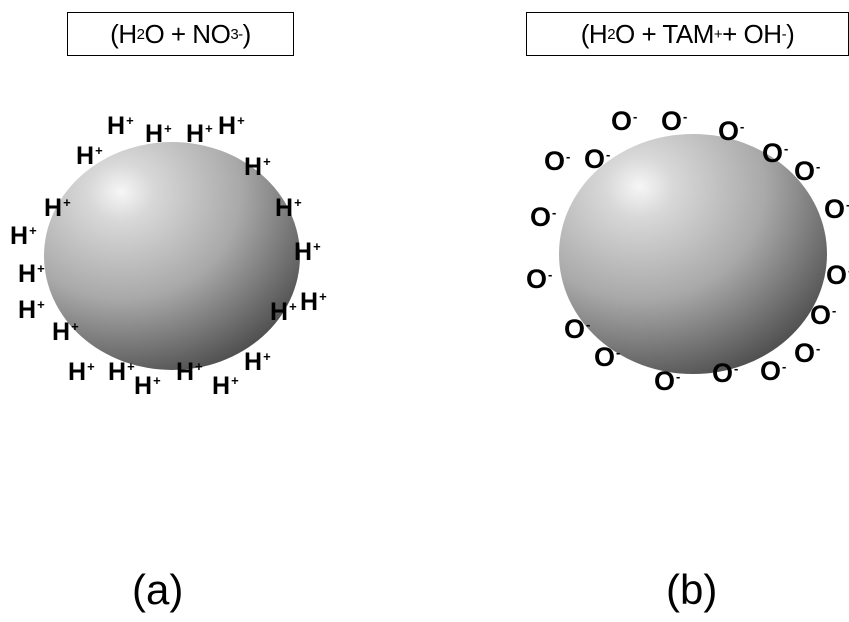  What do you see at coordinates (752, 33) in the screenshot?
I see `formula-text: + OH` at bounding box center [752, 33].